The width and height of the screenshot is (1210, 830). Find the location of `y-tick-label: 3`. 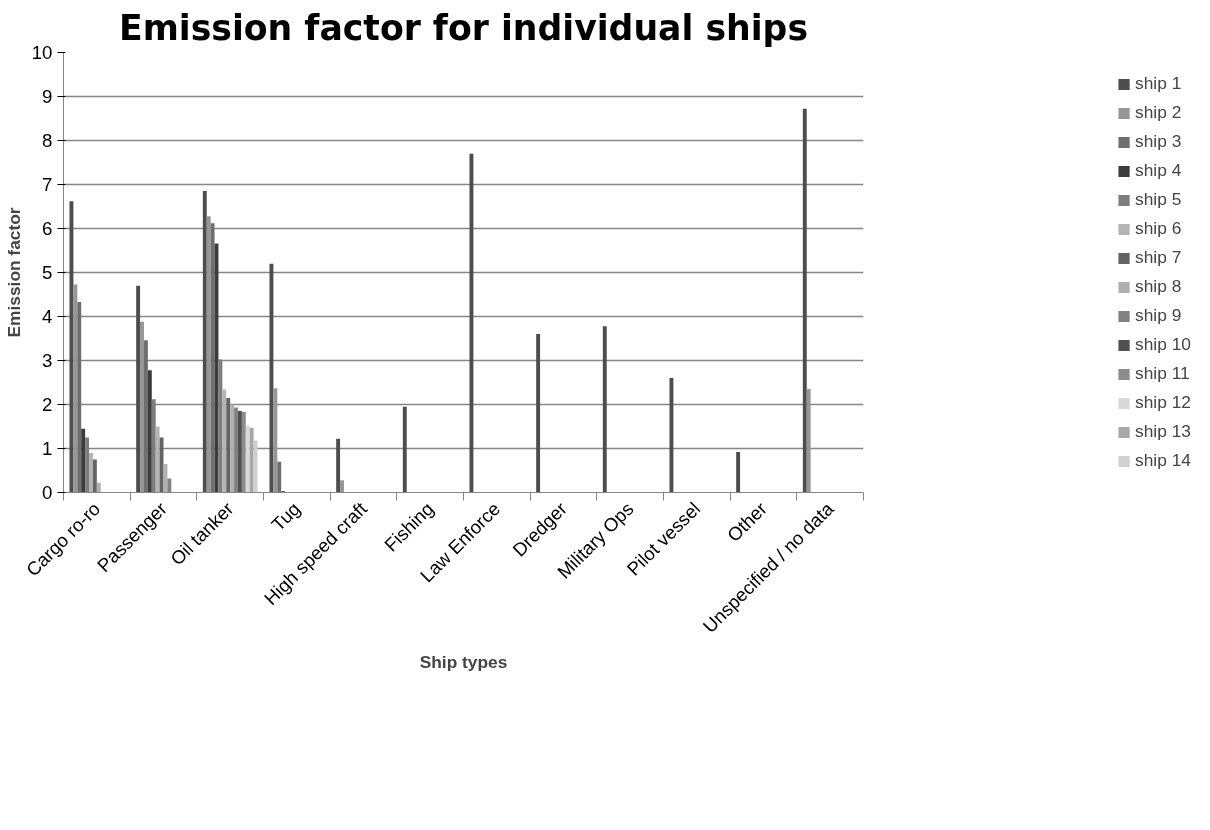

y-tick-label: 3 is located at coordinates (47, 360).